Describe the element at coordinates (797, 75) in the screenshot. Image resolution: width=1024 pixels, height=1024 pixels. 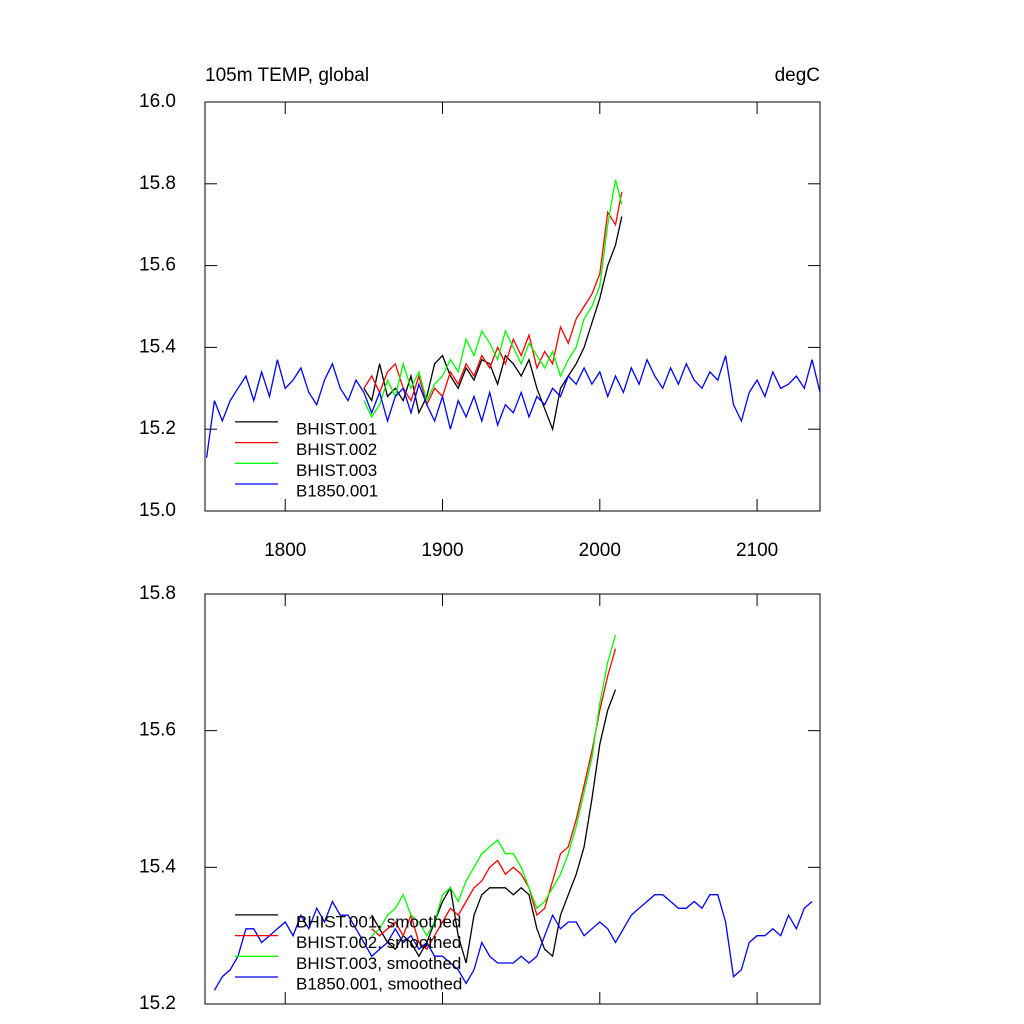
I see `units-label: degC` at that location.